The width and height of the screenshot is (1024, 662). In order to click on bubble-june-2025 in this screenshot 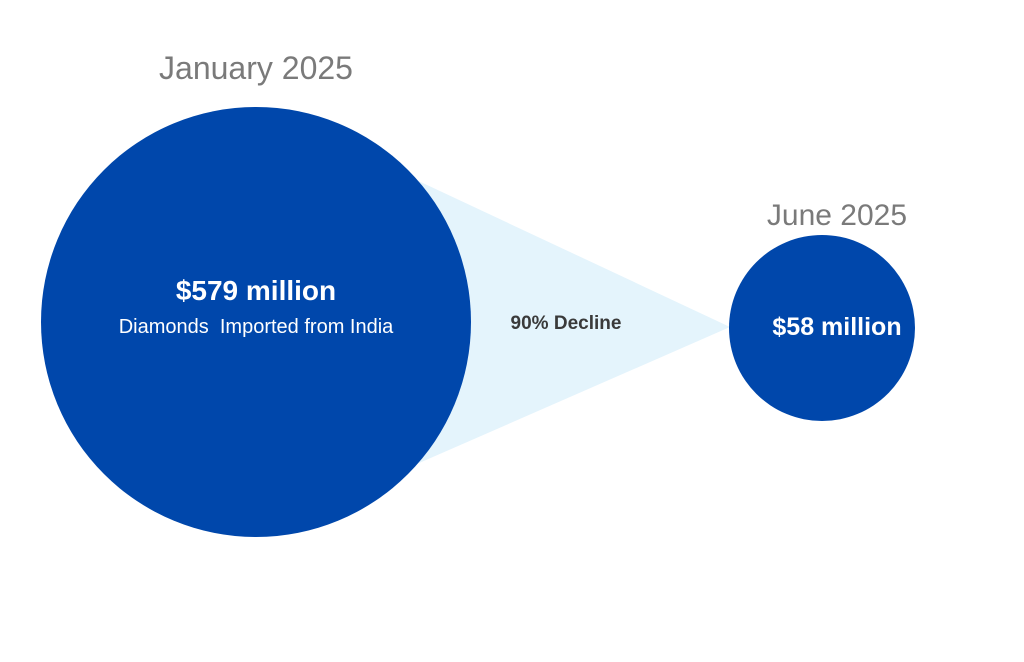, I will do `click(822, 328)`.